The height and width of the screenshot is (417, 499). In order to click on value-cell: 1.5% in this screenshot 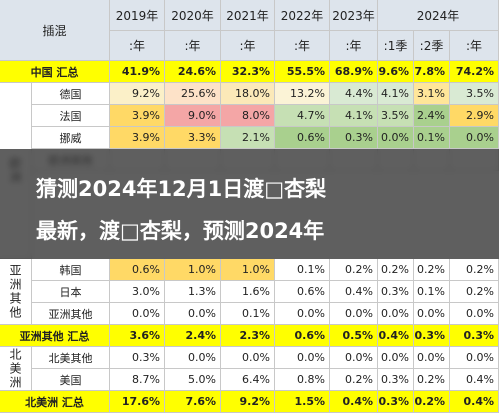, I will do `click(302, 402)`.